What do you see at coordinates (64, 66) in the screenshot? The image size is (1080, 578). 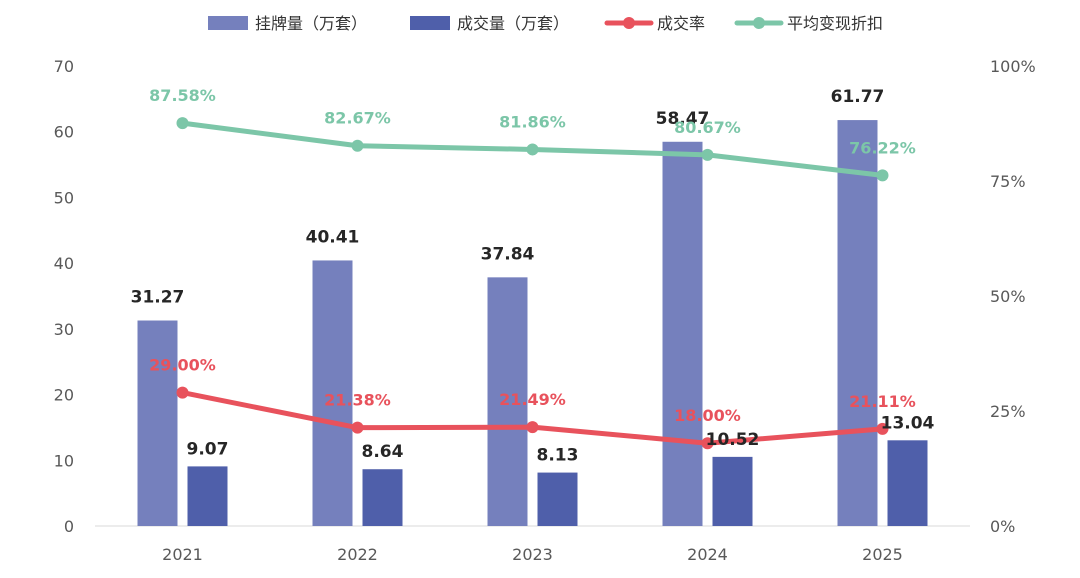 I see `y-left-tick-label: 70` at bounding box center [64, 66].